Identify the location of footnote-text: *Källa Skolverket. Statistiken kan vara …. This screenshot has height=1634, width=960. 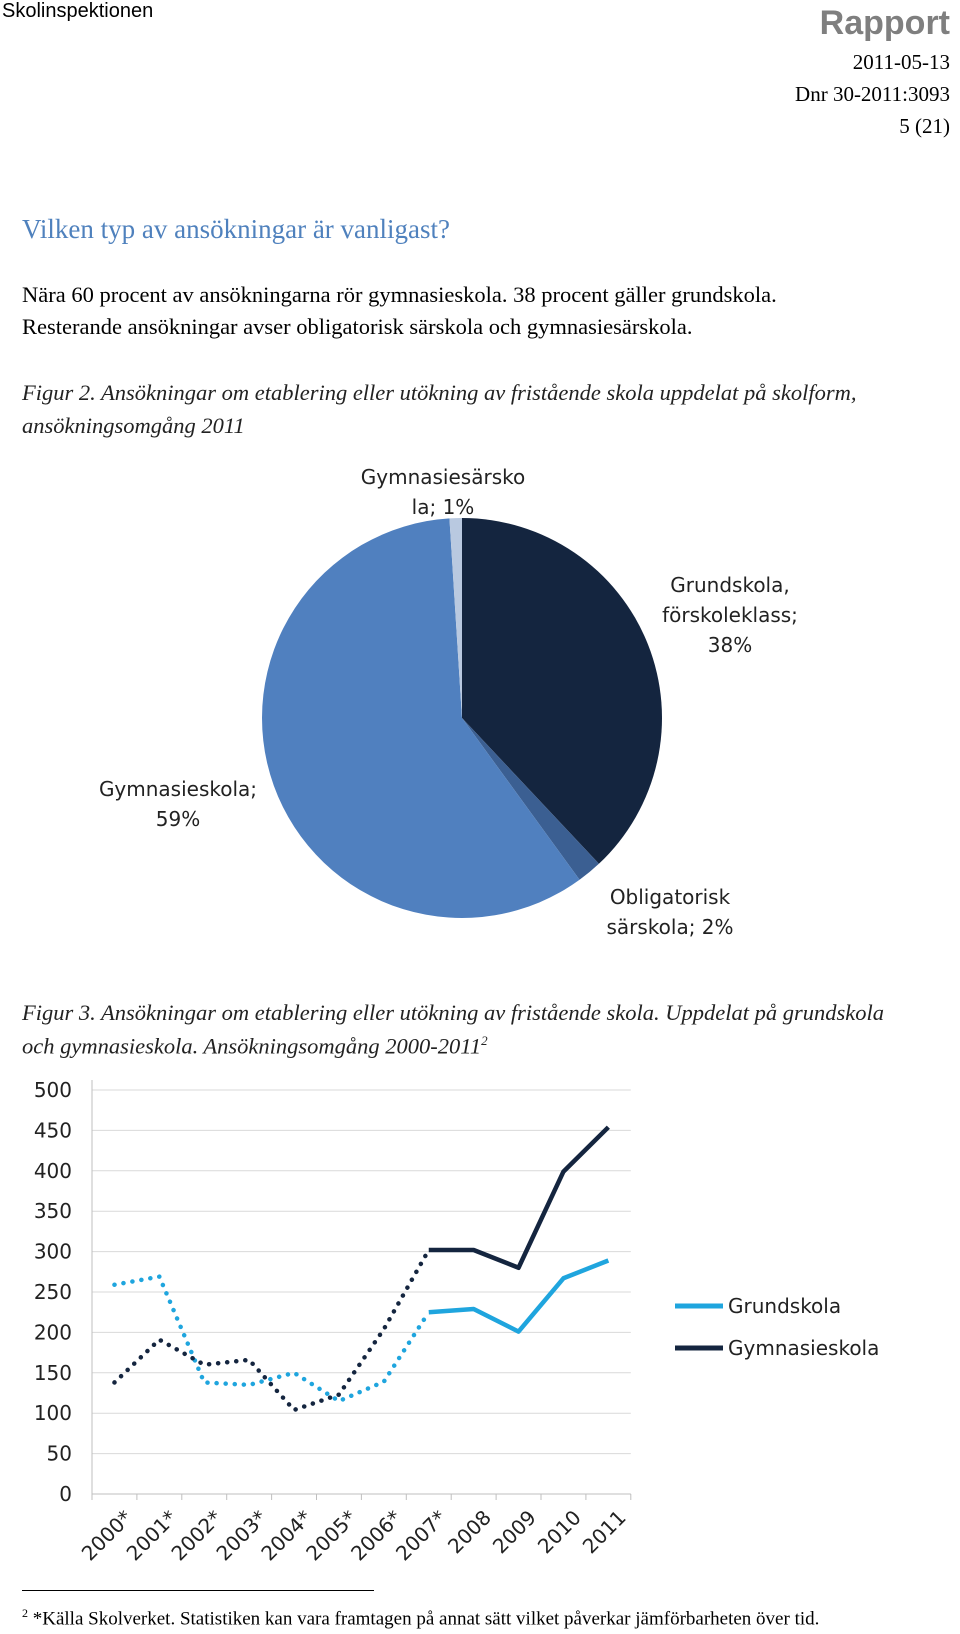
(424, 1619).